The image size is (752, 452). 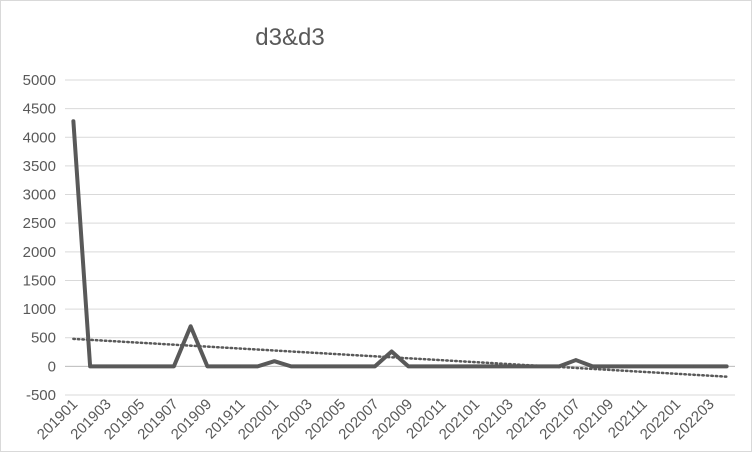 What do you see at coordinates (43, 338) in the screenshot?
I see `y-tick-label: 500` at bounding box center [43, 338].